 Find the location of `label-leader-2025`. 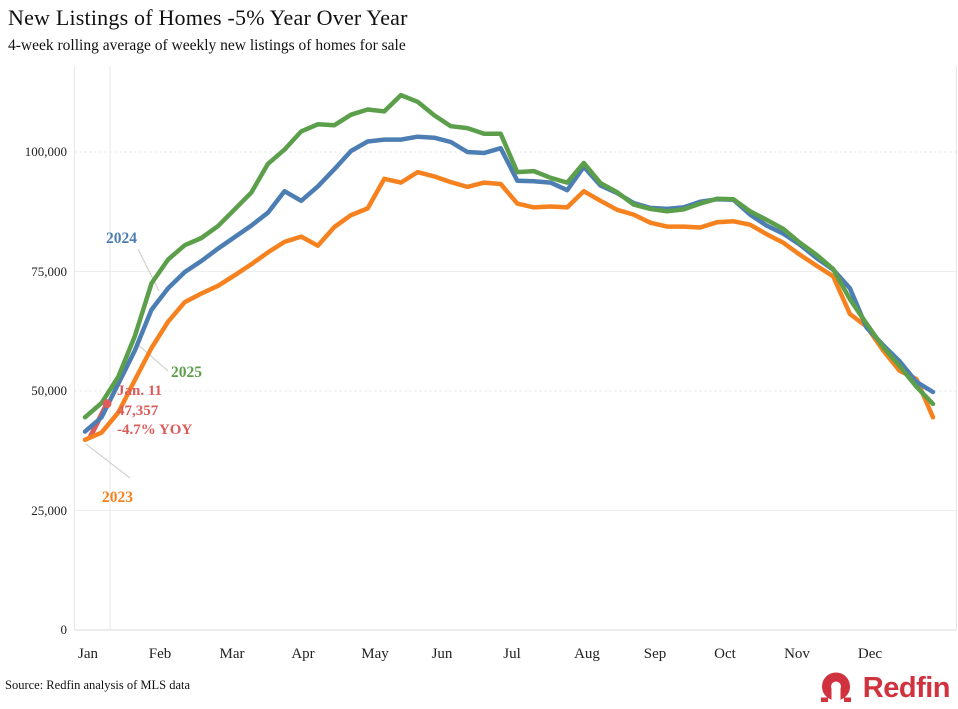

label-leader-2025 is located at coordinates (152, 357).